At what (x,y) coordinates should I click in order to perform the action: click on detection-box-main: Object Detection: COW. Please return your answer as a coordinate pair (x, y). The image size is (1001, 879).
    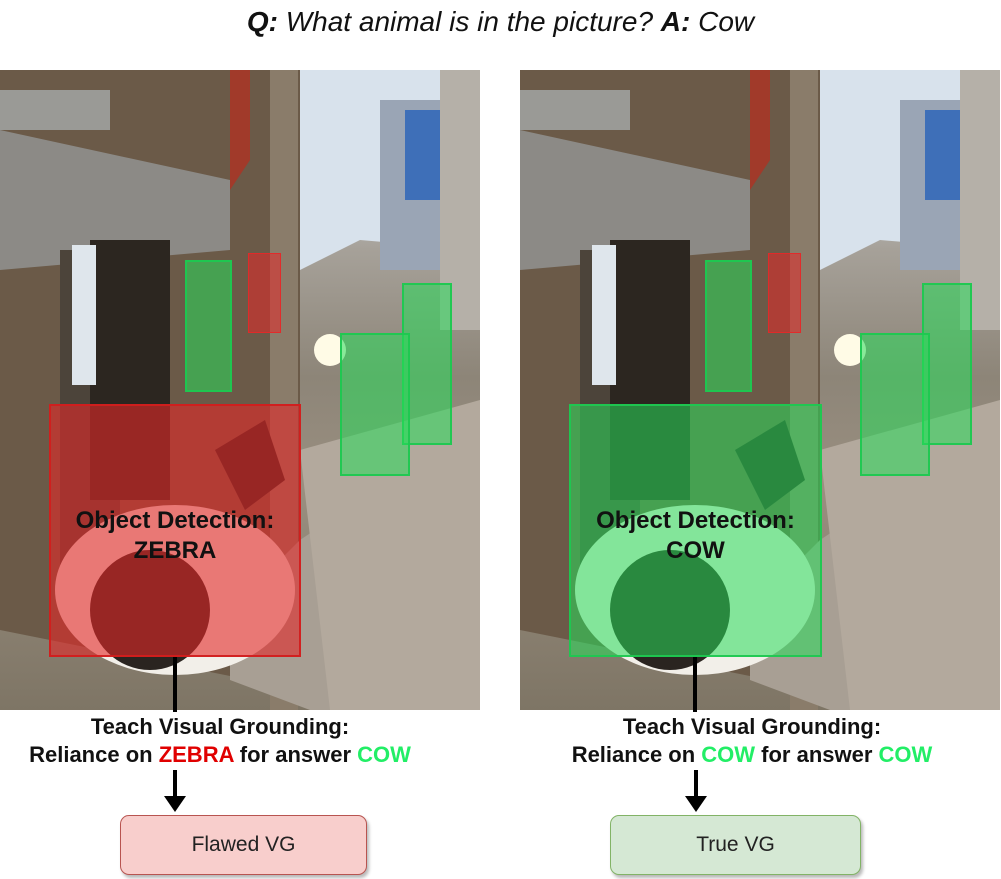
    Looking at the image, I should click on (695, 530).